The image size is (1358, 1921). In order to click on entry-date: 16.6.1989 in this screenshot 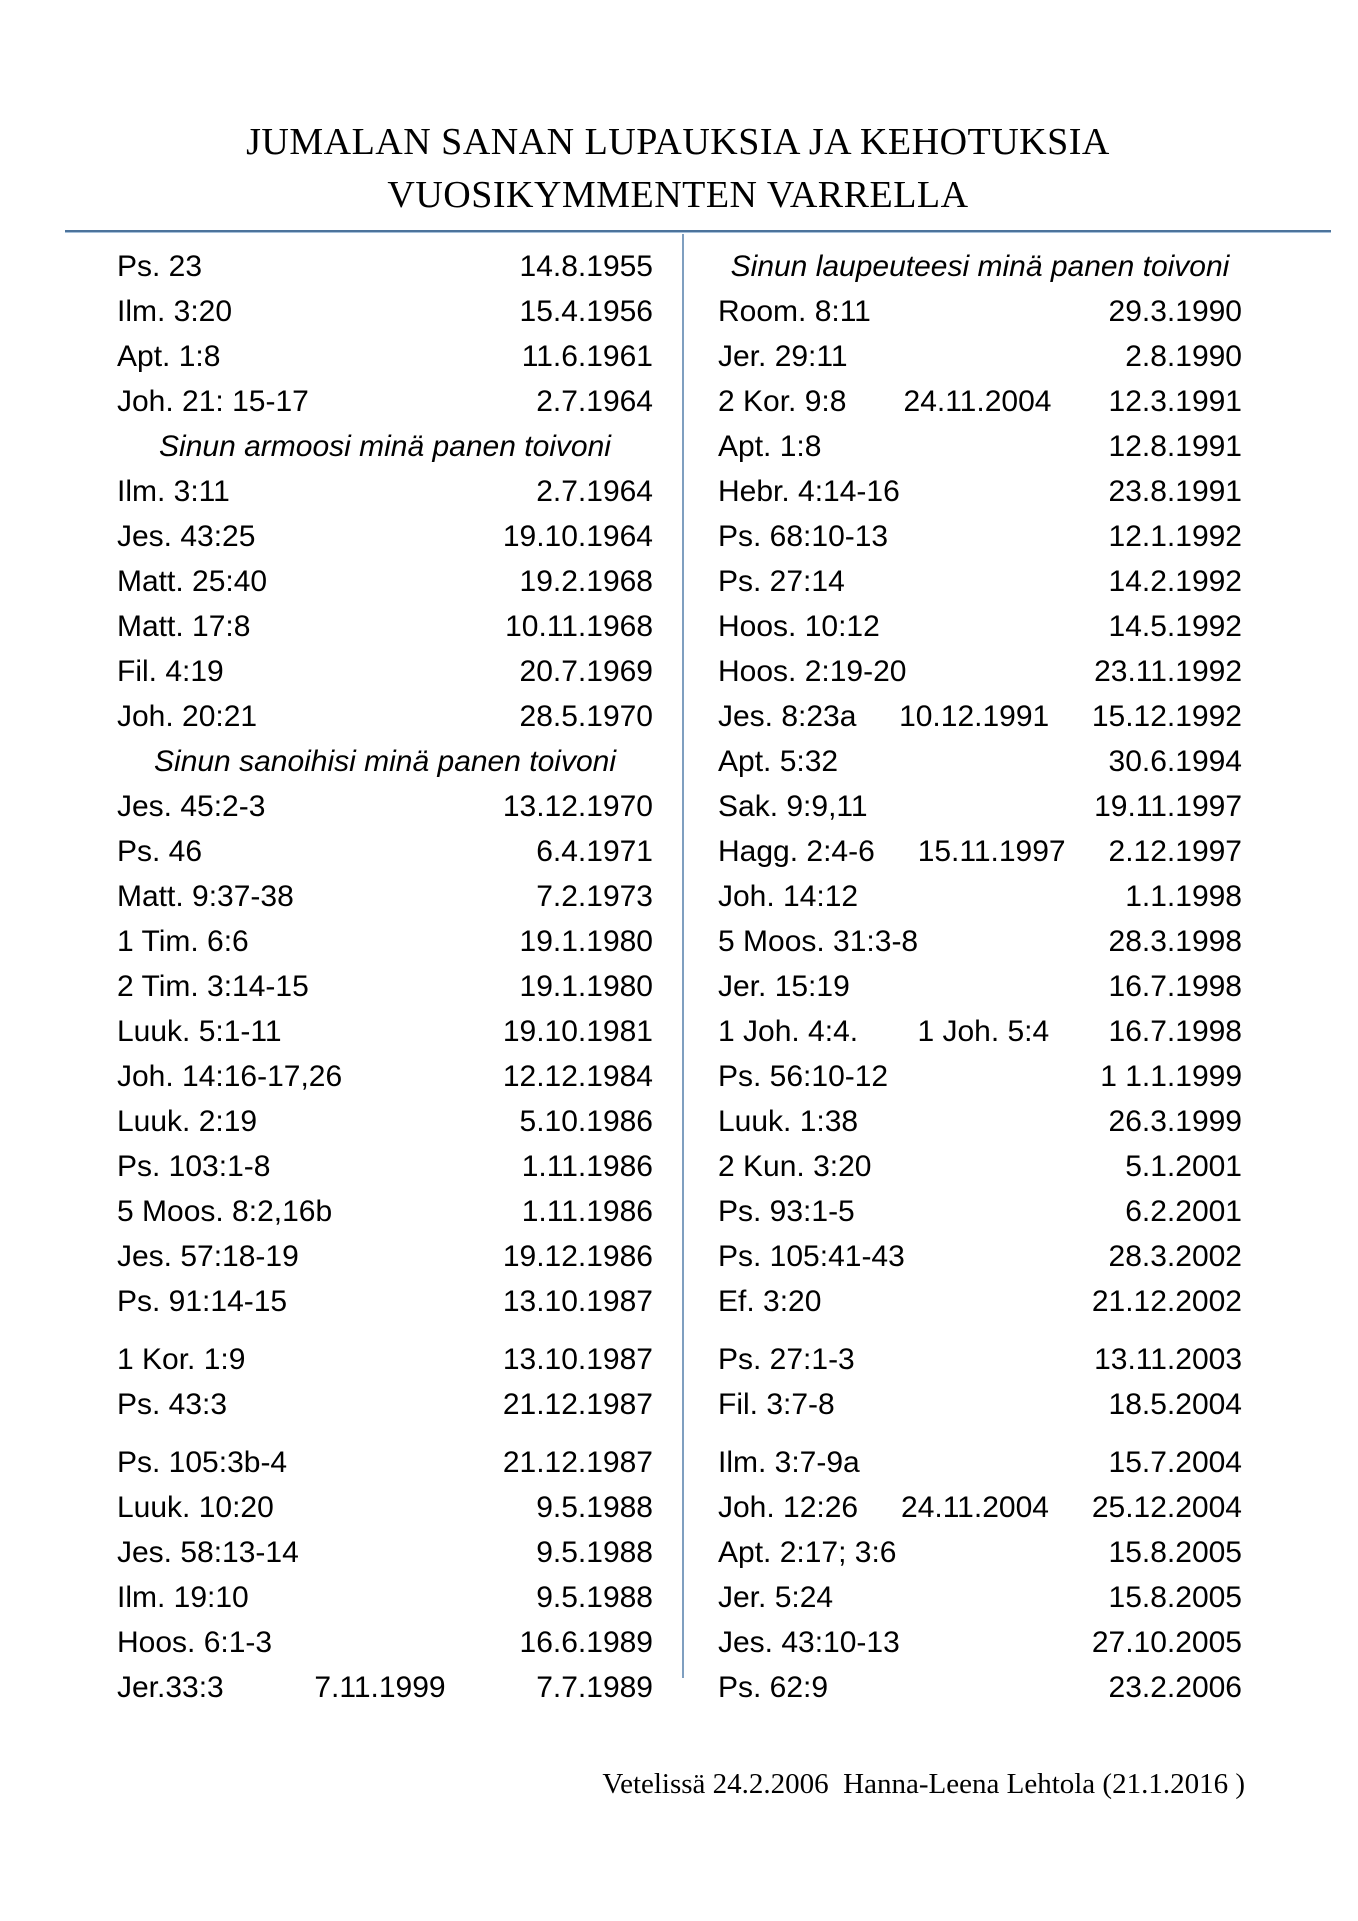, I will do `click(586, 1642)`.